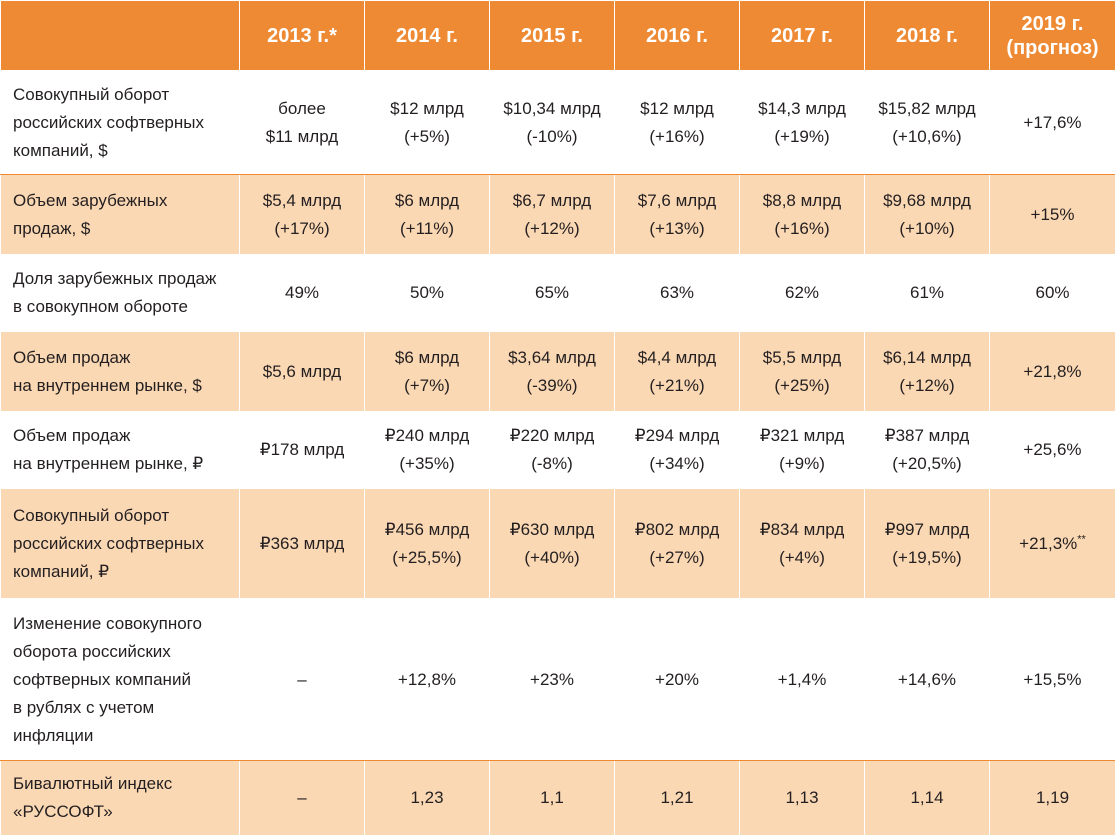  I want to click on header-year-2013: 2013 г.*, so click(302, 36).